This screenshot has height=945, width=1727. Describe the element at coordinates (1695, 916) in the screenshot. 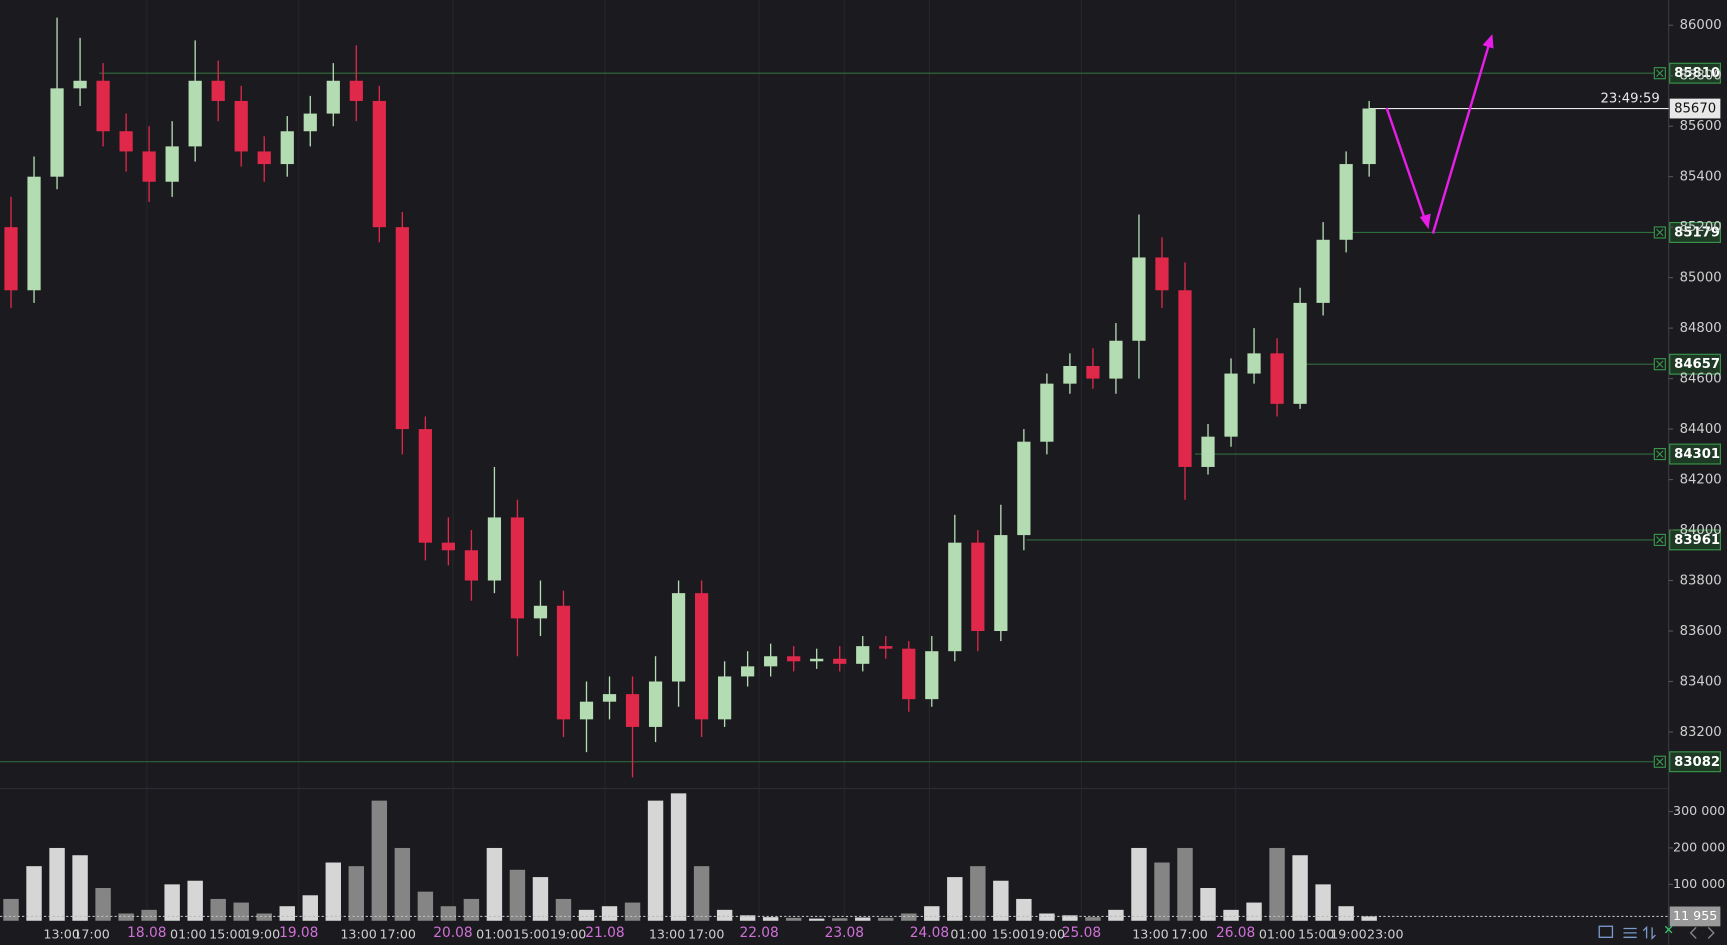

I see `current-volume-bg` at that location.